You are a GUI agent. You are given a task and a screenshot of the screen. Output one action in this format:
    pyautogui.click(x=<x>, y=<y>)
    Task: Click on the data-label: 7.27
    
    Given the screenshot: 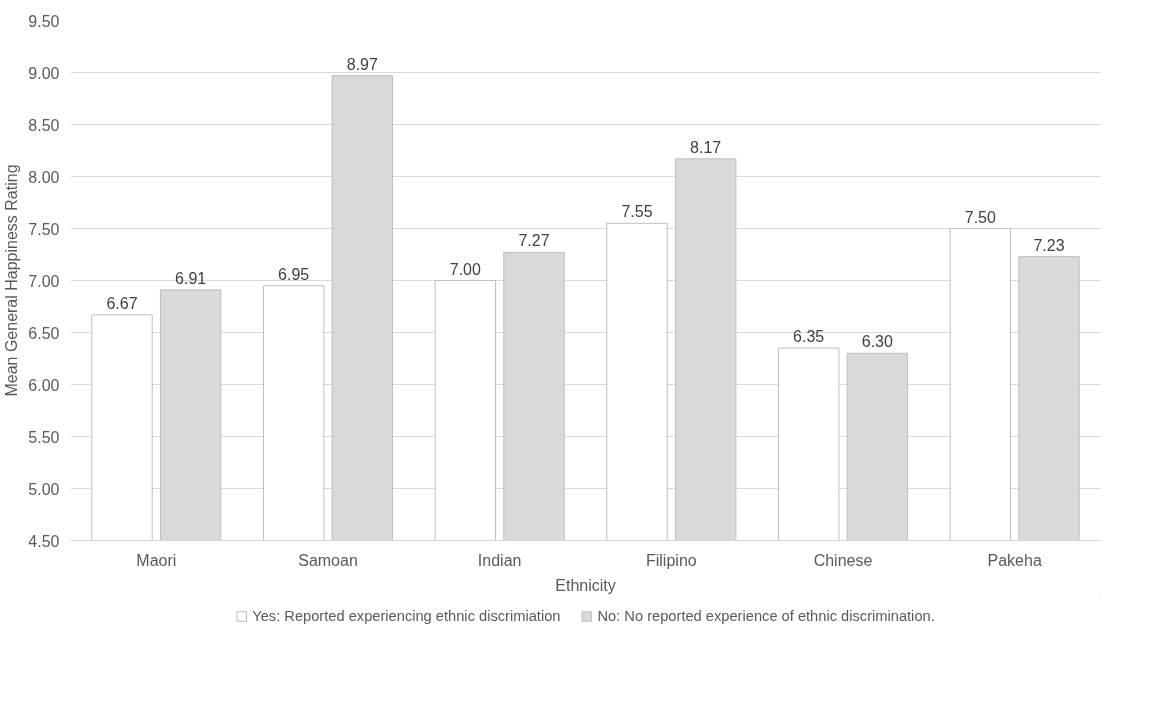 What is the action you would take?
    pyautogui.click(x=534, y=241)
    